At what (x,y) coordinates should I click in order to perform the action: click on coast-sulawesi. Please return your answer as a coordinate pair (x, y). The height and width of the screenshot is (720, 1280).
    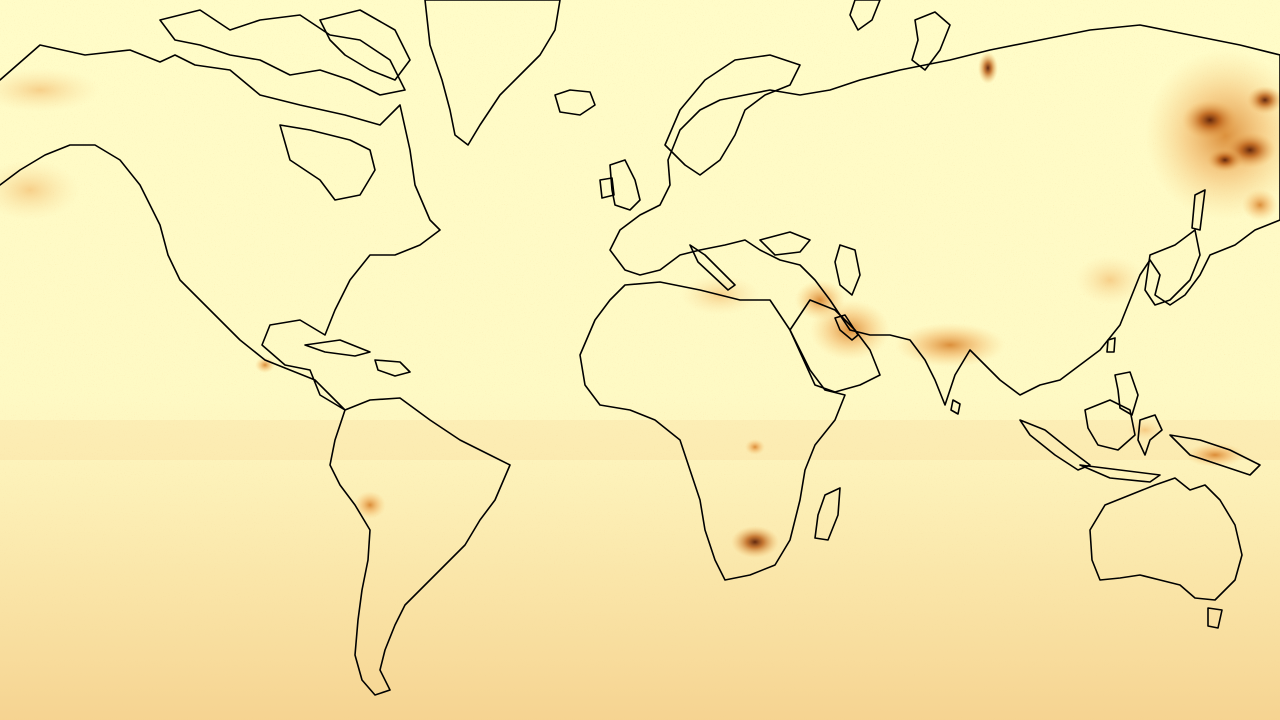
    Looking at the image, I should click on (1150, 435).